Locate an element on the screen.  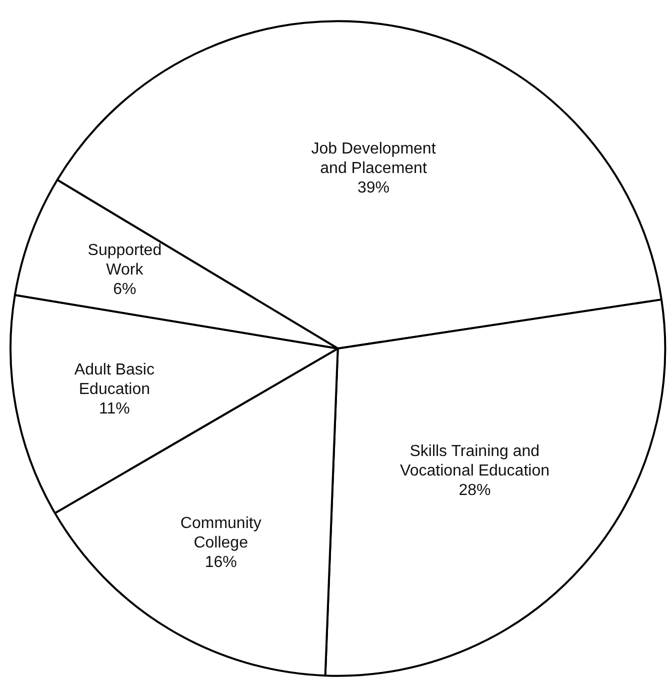
data-label: 28% is located at coordinates (474, 490).